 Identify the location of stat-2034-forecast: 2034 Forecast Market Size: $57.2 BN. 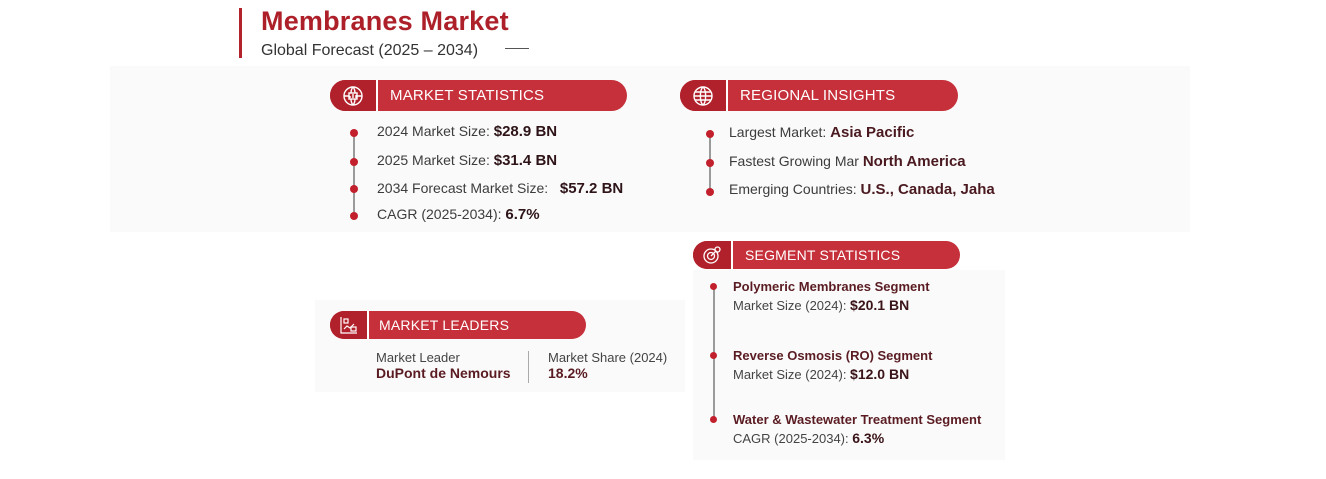
(500, 188).